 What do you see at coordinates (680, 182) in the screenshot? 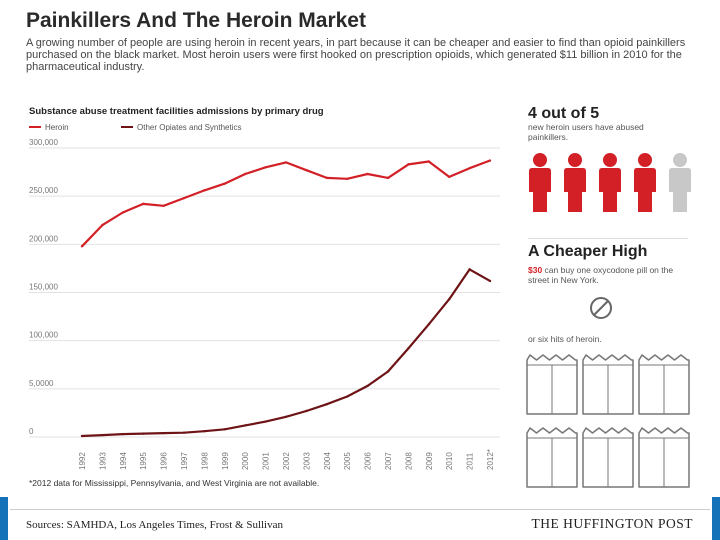
I see `person-icon-muted` at bounding box center [680, 182].